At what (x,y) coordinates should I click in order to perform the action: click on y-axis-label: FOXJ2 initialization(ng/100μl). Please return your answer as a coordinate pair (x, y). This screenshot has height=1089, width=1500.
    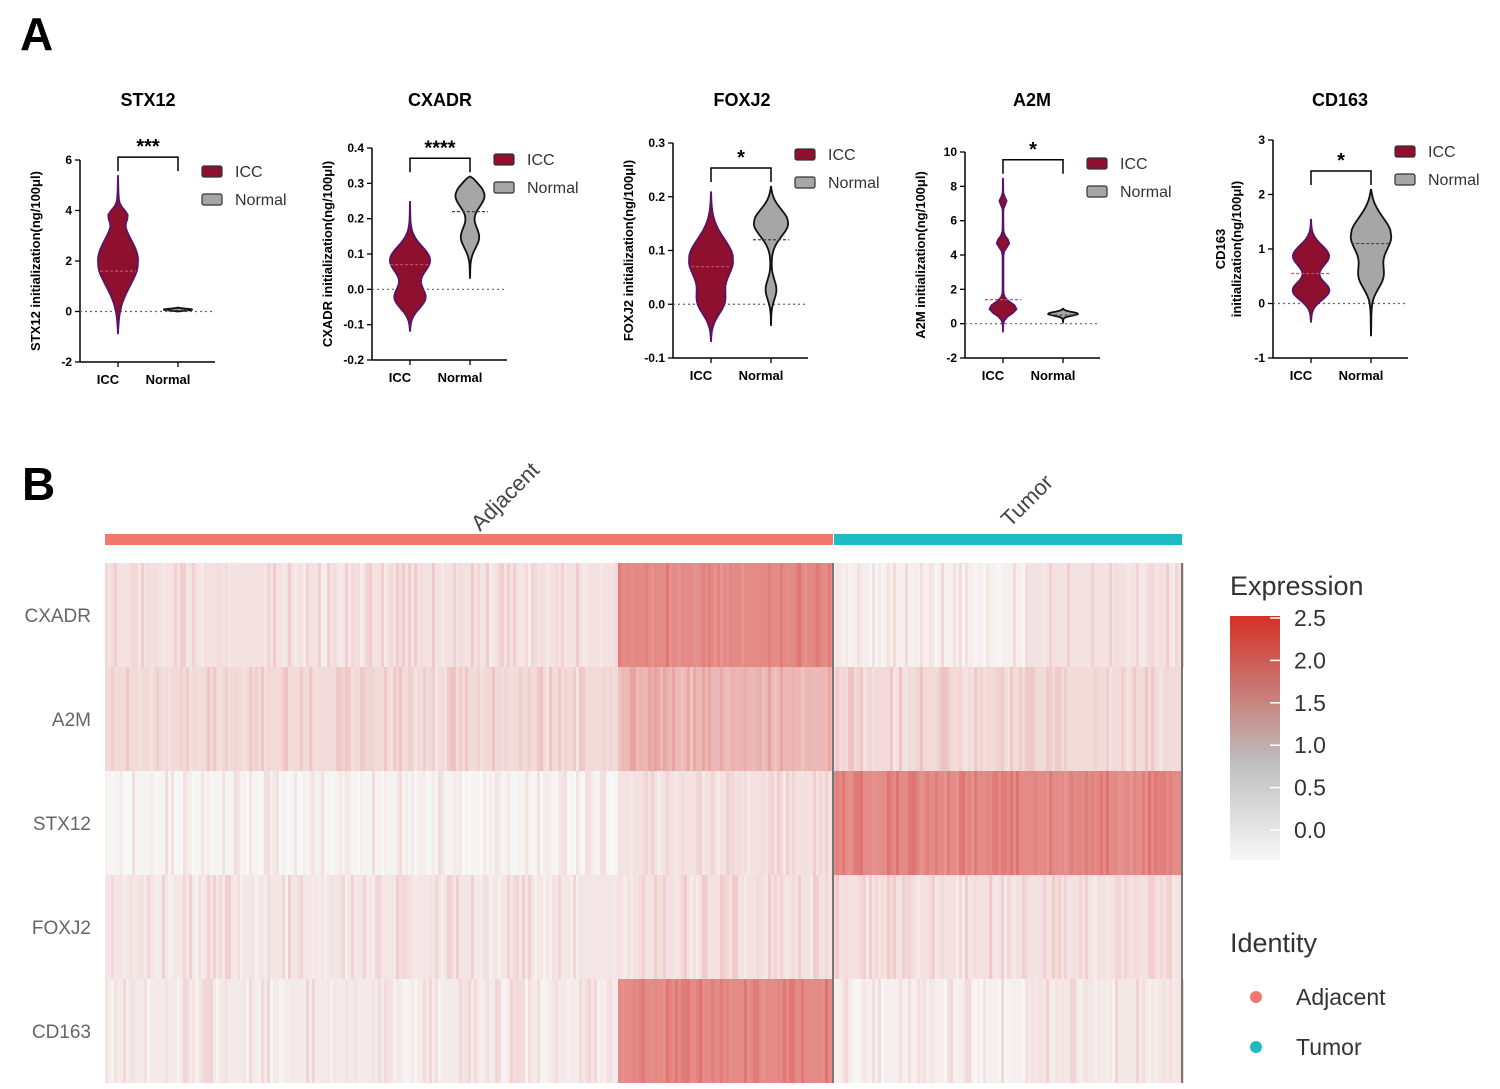
    Looking at the image, I should click on (628, 250).